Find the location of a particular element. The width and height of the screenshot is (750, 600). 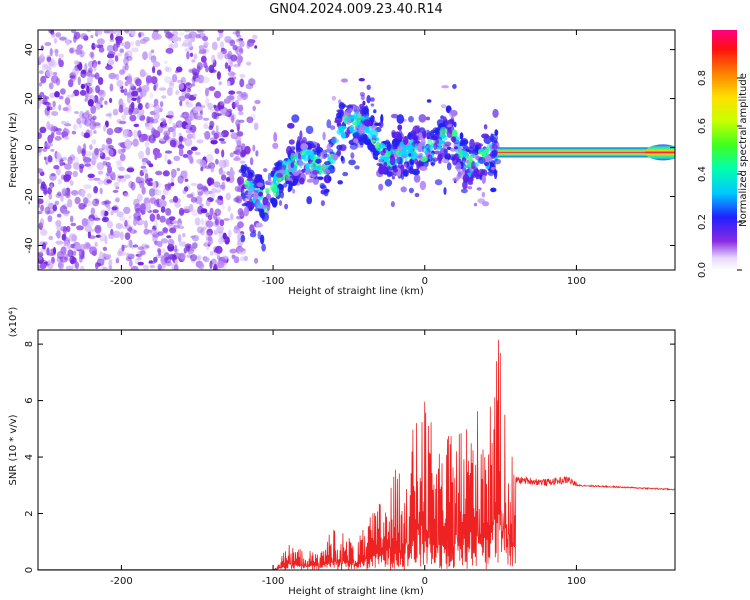

colorbar-tick-label: 0.8 is located at coordinates (702, 78).